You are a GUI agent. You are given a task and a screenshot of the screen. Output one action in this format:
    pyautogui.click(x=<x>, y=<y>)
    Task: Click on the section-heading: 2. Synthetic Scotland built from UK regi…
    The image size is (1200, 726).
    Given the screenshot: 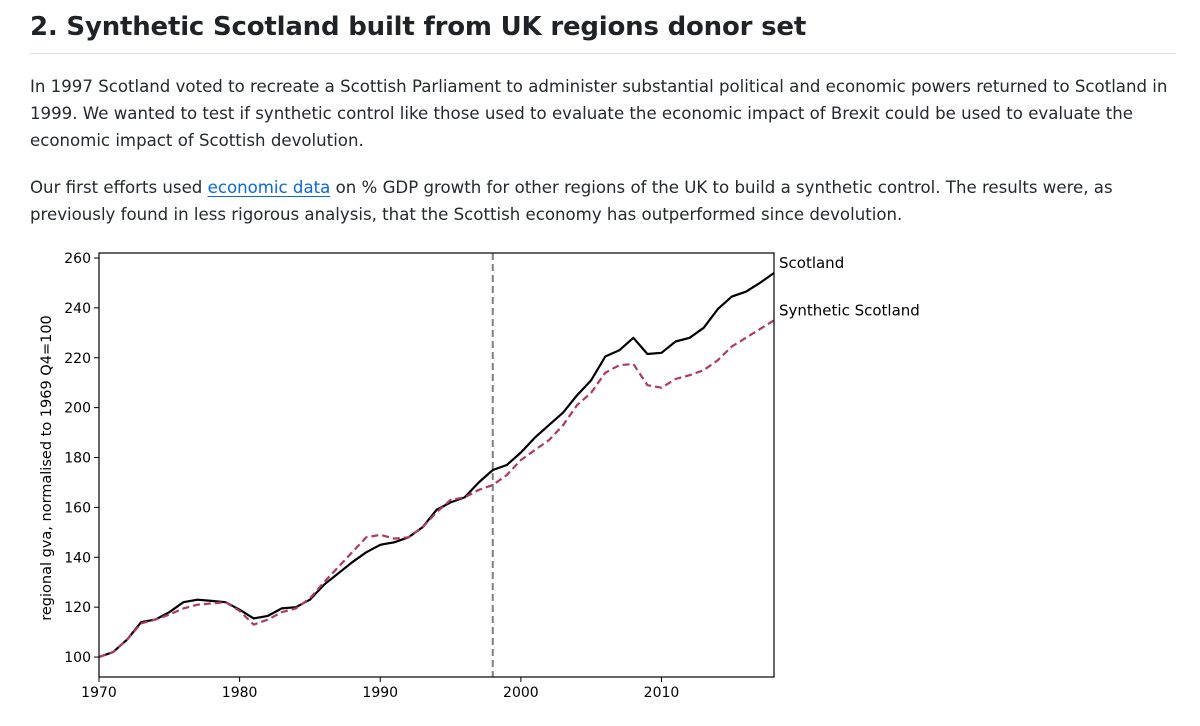 What is the action you would take?
    pyautogui.click(x=418, y=27)
    